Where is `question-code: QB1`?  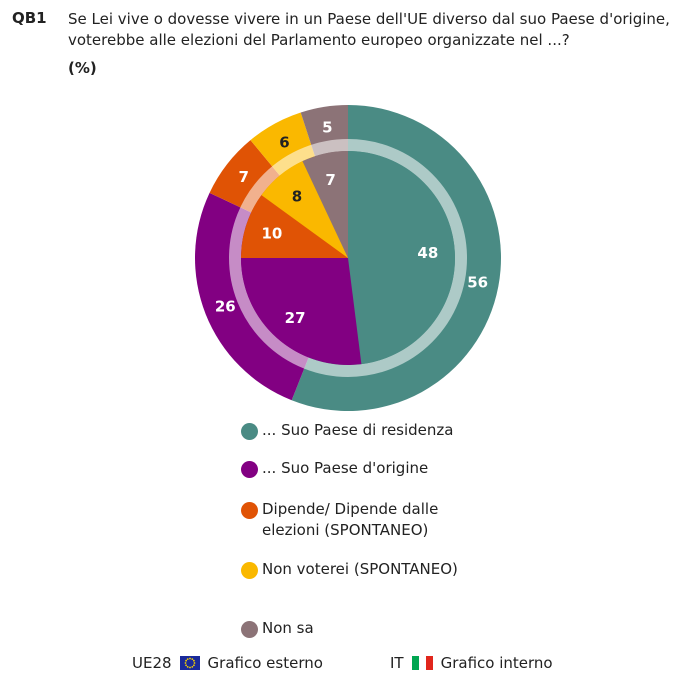
question-code: QB1 is located at coordinates (29, 18).